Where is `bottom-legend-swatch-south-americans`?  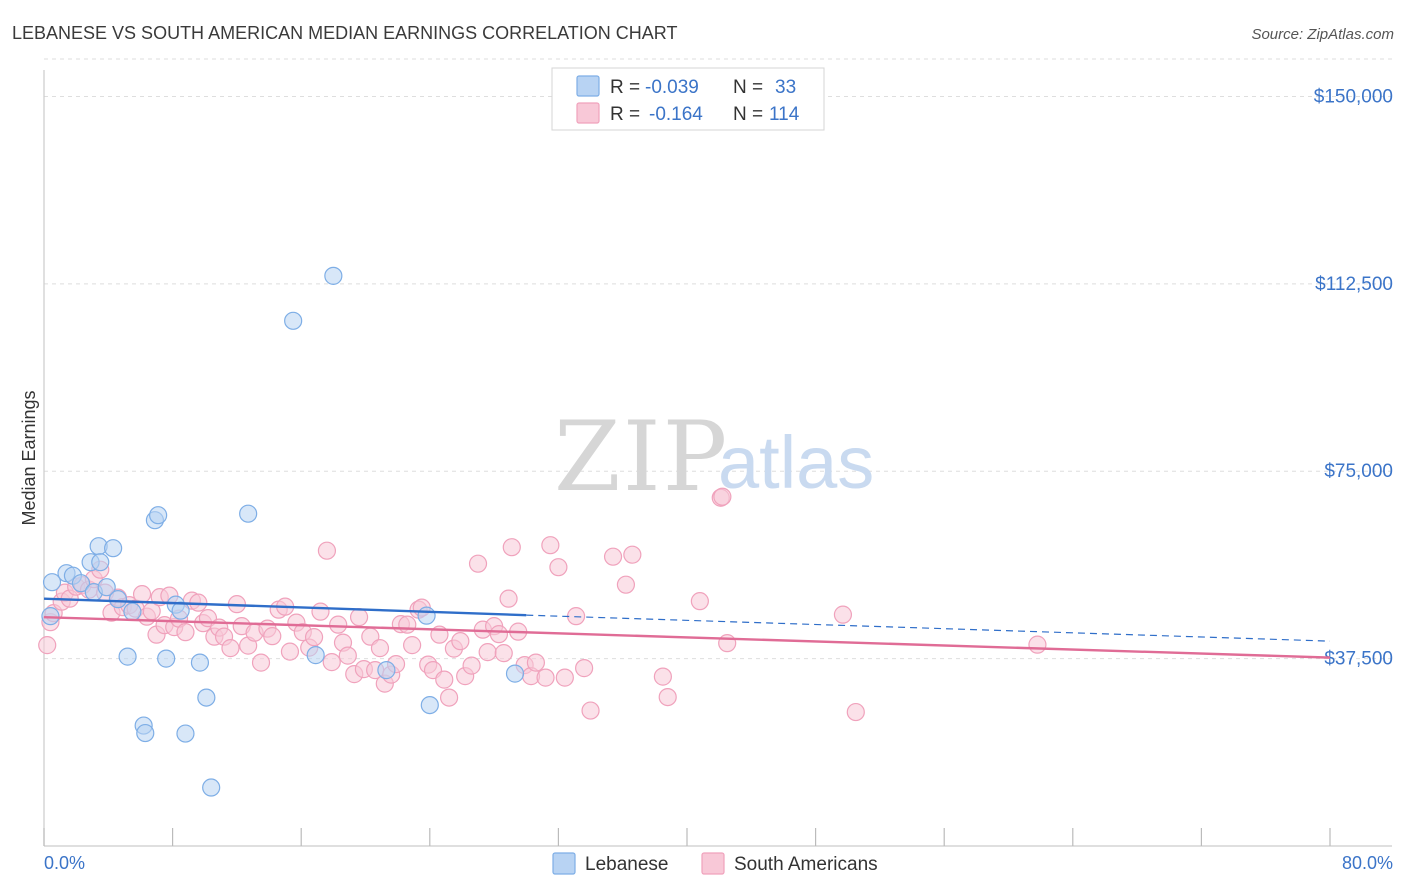 bottom-legend-swatch-south-americans is located at coordinates (713, 863).